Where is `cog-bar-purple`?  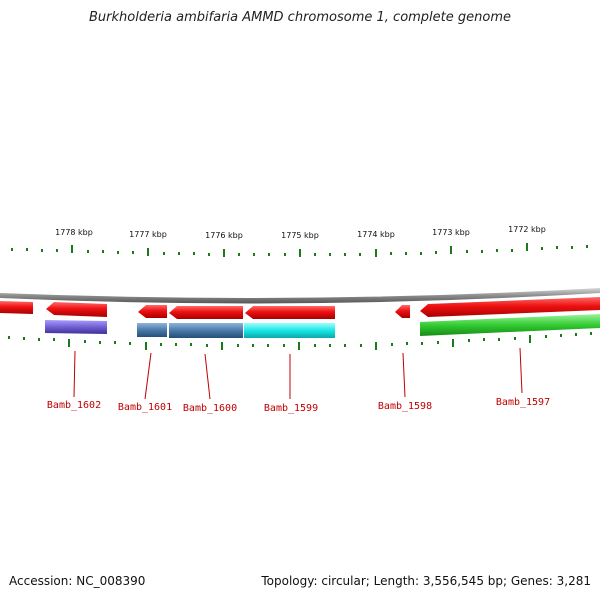 cog-bar-purple is located at coordinates (76, 327).